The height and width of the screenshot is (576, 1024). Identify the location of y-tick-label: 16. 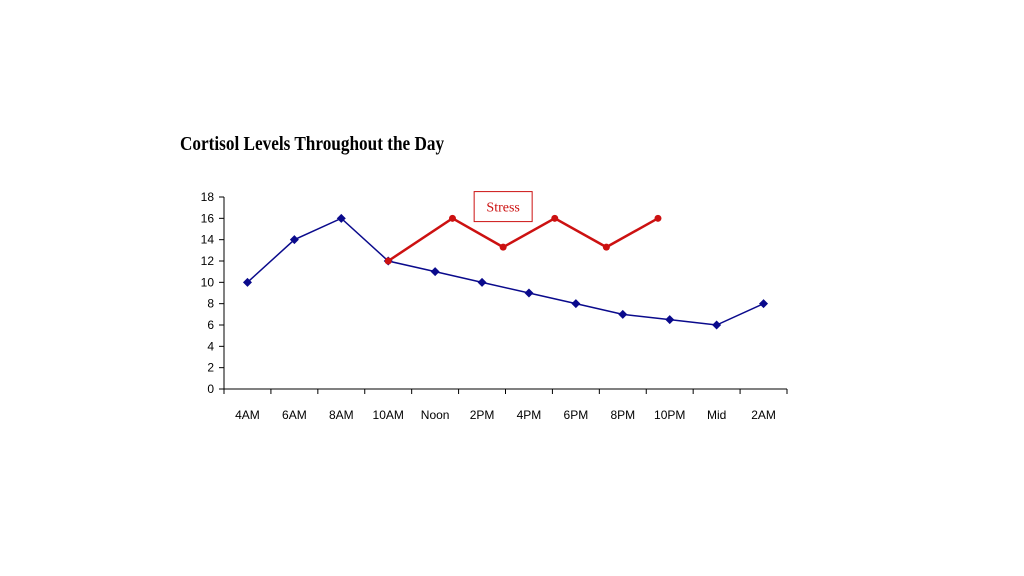
(208, 218).